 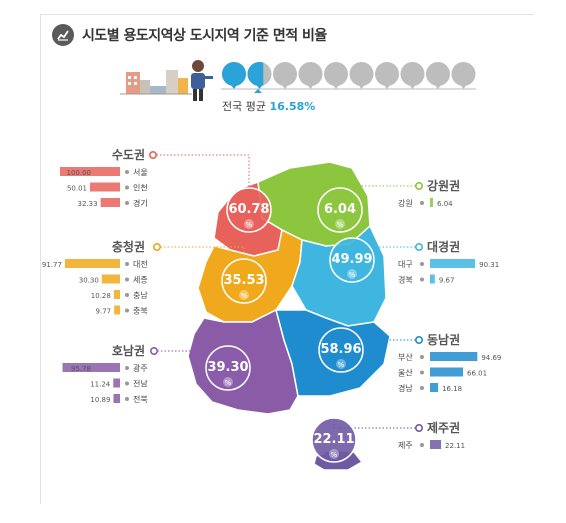 What do you see at coordinates (40, 259) in the screenshot?
I see `frame-left-line` at bounding box center [40, 259].